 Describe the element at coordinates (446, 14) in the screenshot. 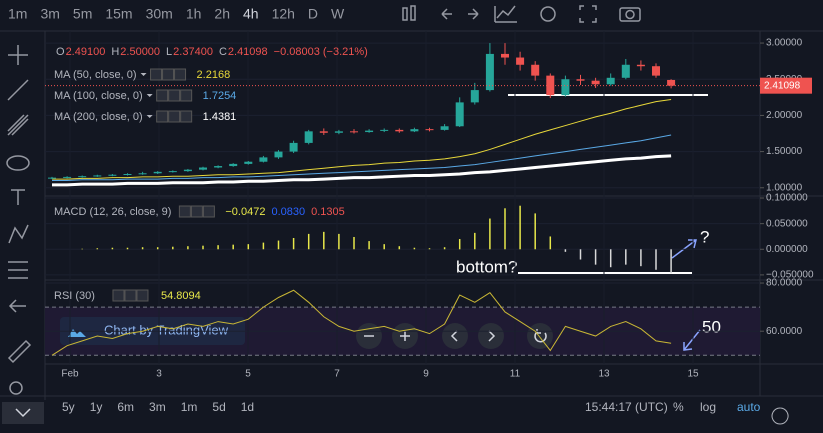

I see `undo-icon` at that location.